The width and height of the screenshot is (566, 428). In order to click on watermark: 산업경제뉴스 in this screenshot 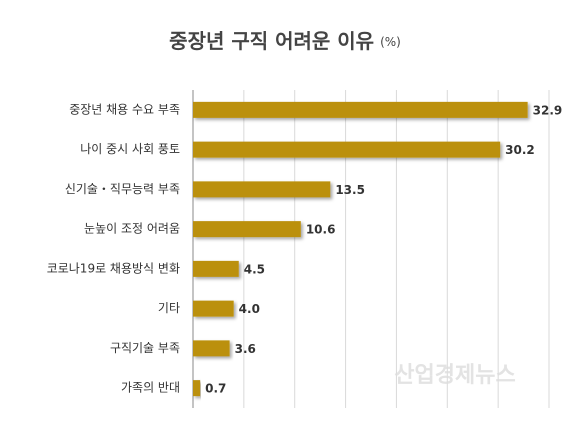, I will do `click(454, 375)`.